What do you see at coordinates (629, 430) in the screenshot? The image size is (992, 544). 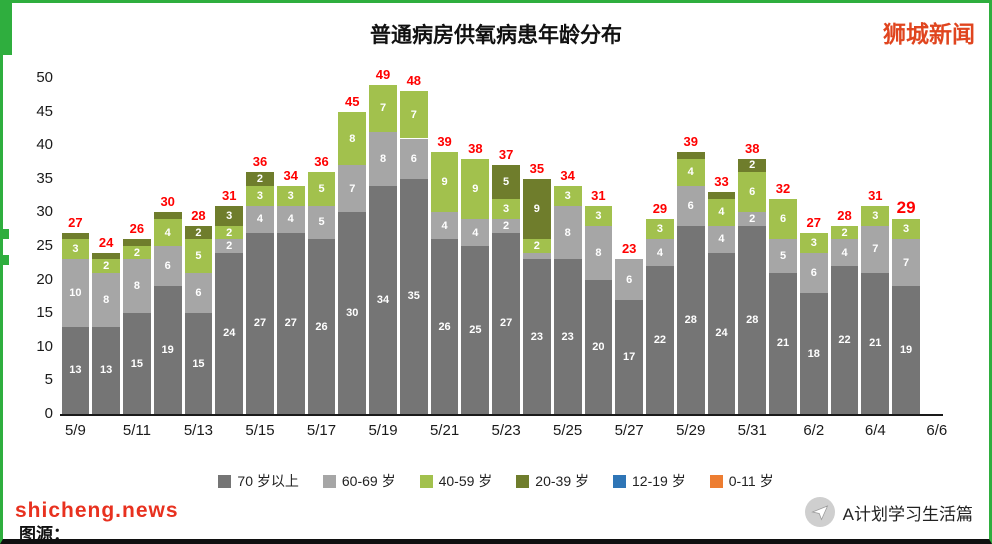 I see `x-tick-label: 5/27` at bounding box center [629, 430].